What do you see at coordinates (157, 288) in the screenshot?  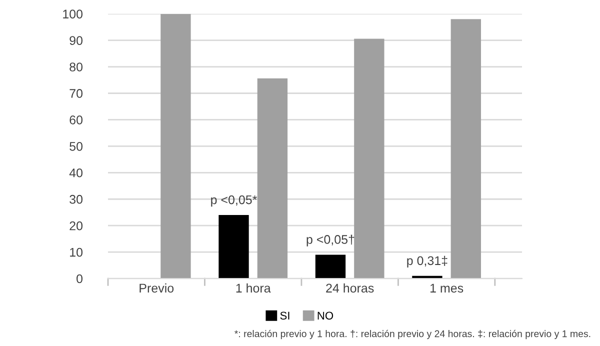 I see `x-tick-label: Previo` at bounding box center [157, 288].